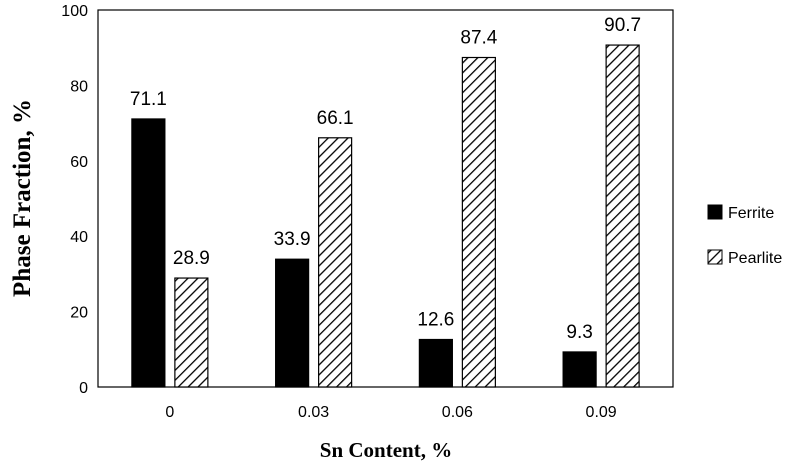 The height and width of the screenshot is (466, 800). I want to click on data-label-pearlite: 66.1, so click(335, 118).